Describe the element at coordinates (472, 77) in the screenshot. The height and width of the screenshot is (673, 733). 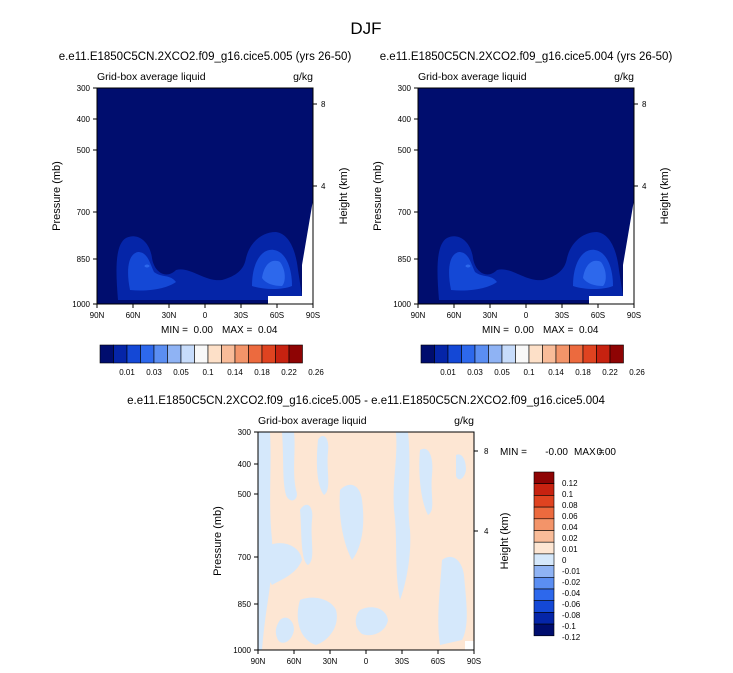
I see `panel-2-left-label: Grid-box average liquid` at that location.